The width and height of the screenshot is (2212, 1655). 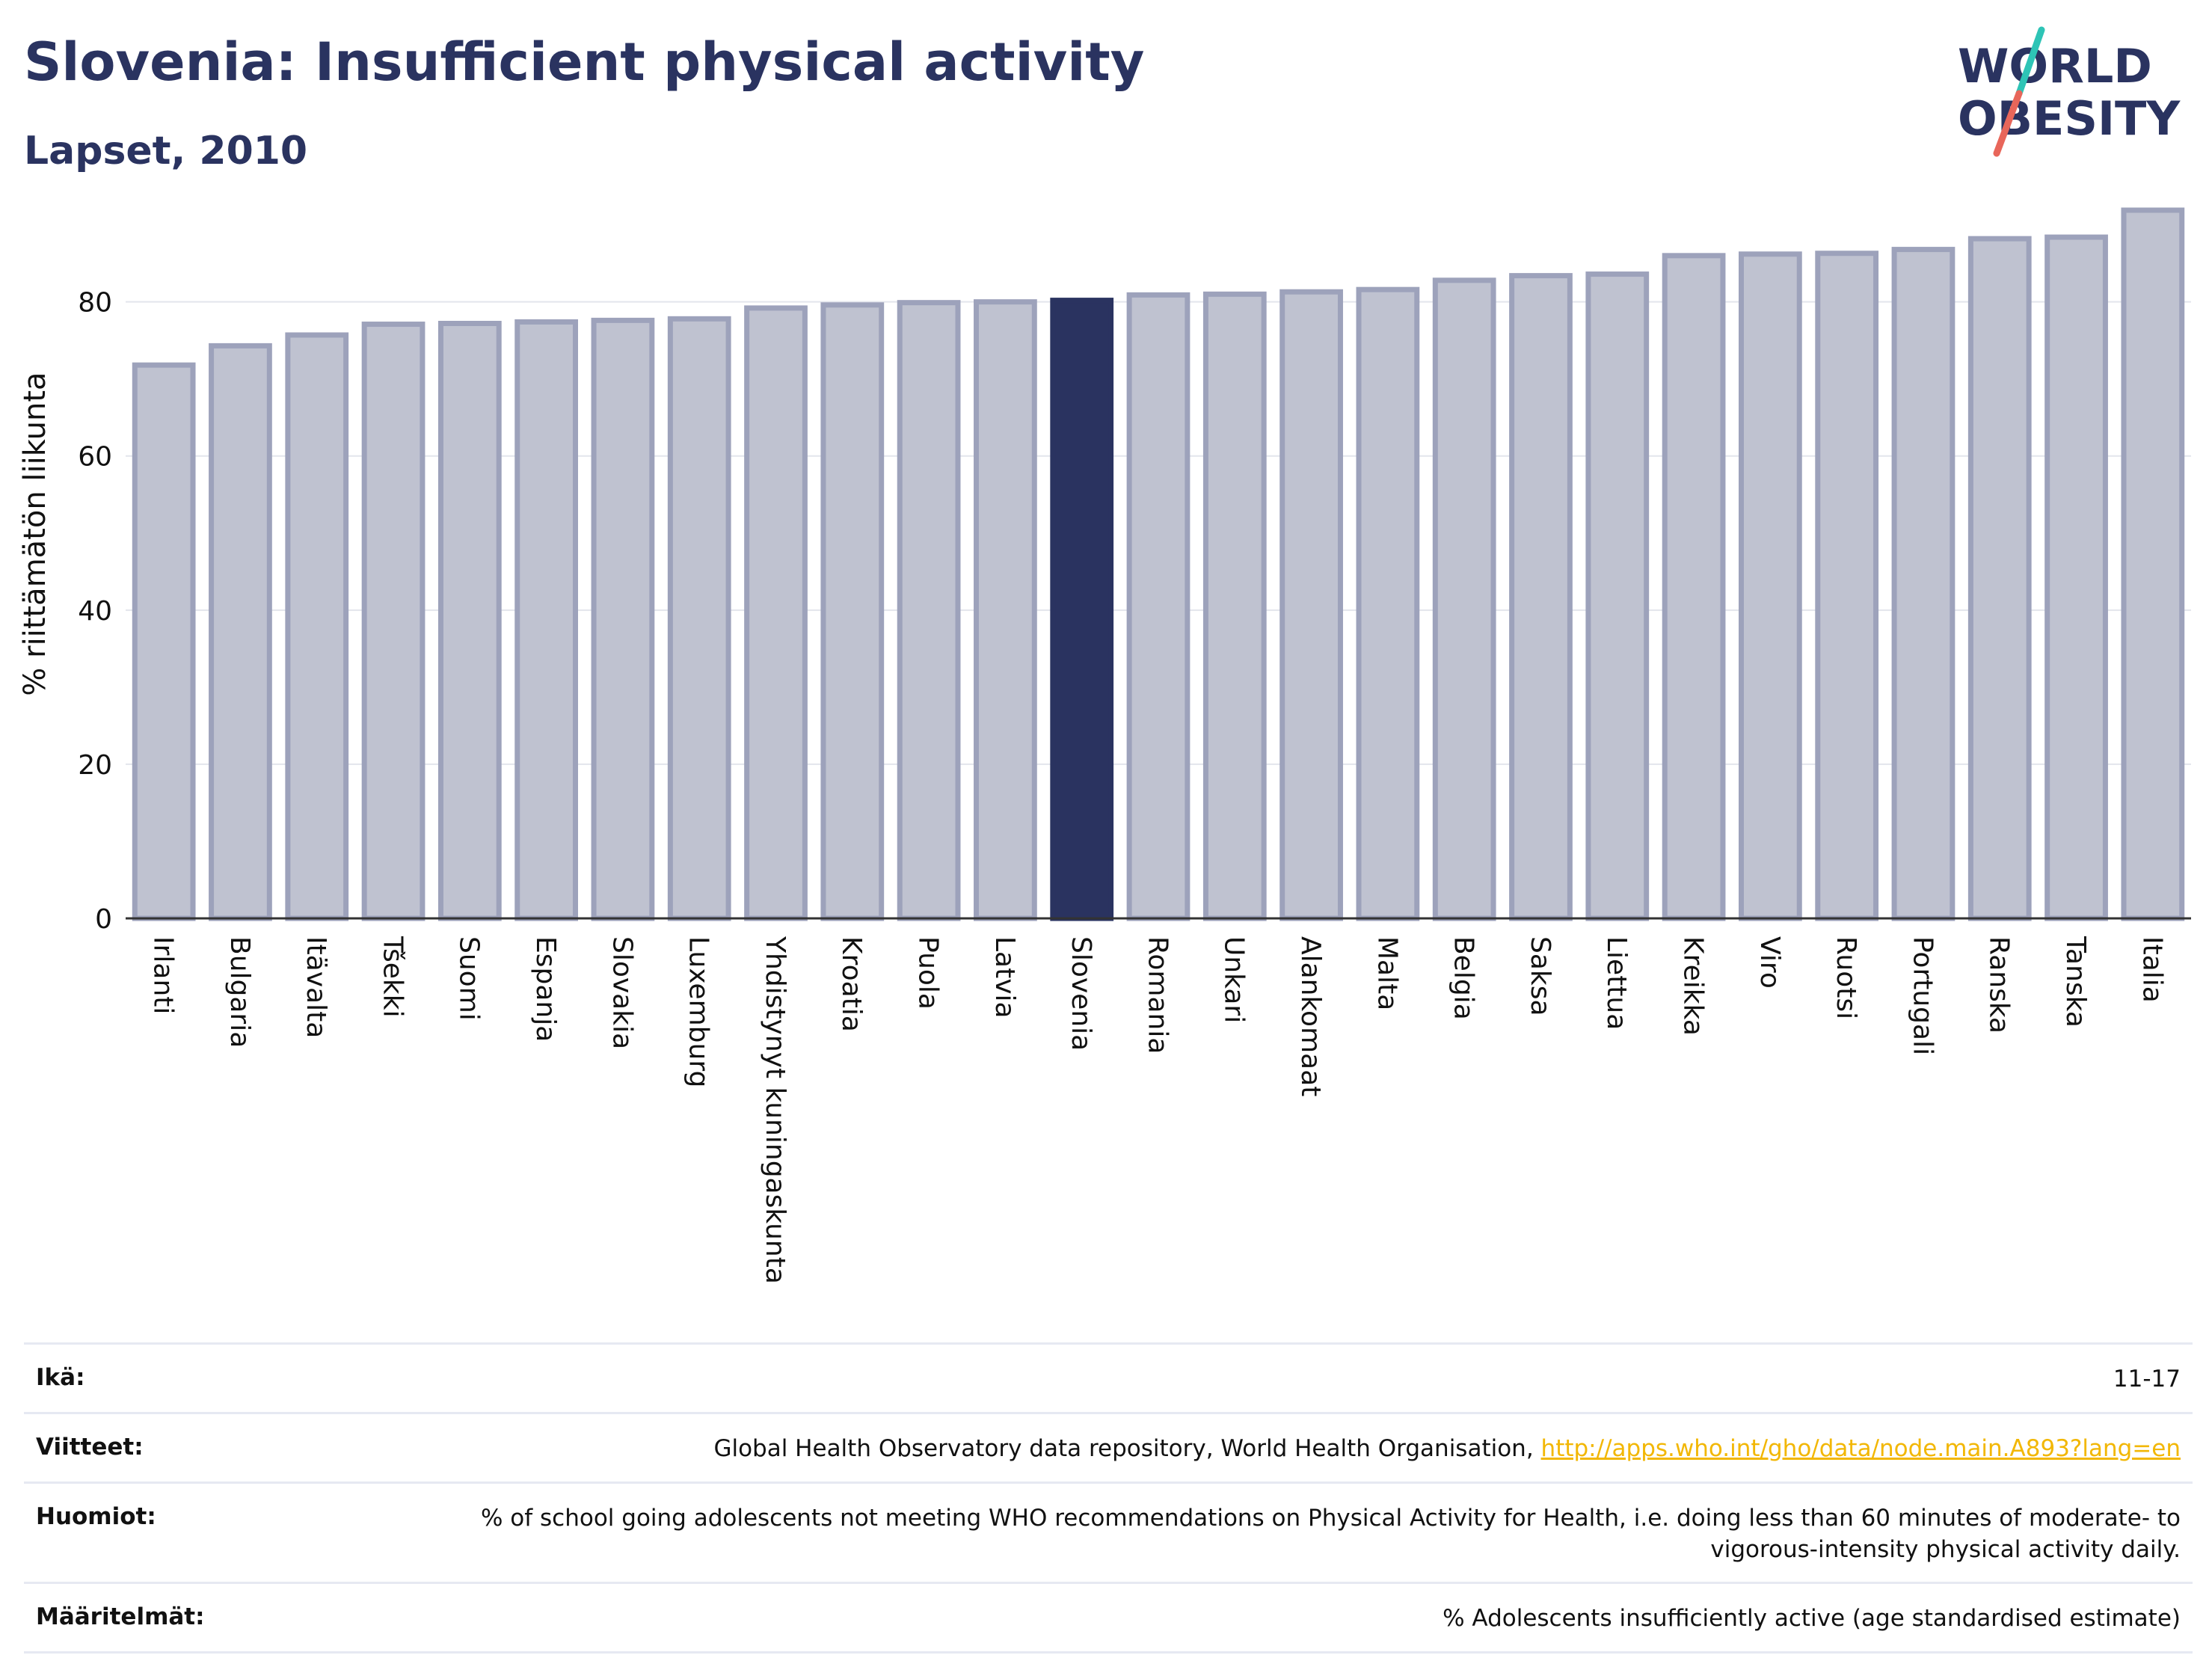 What do you see at coordinates (1463, 978) in the screenshot?
I see `x-tick-label: Belgia` at bounding box center [1463, 978].